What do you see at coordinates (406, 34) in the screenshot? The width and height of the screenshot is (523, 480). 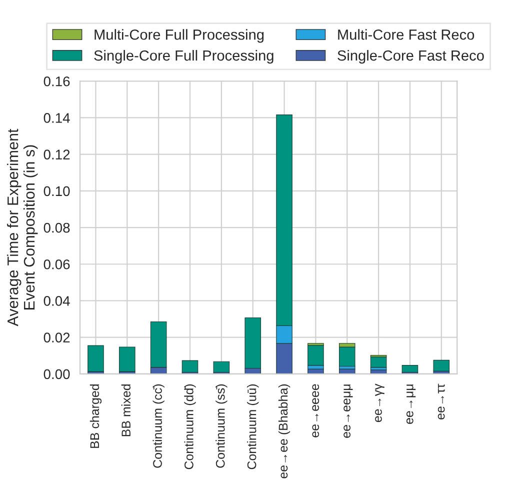 I see `legend-label: Multi-Core Fast Reco` at bounding box center [406, 34].